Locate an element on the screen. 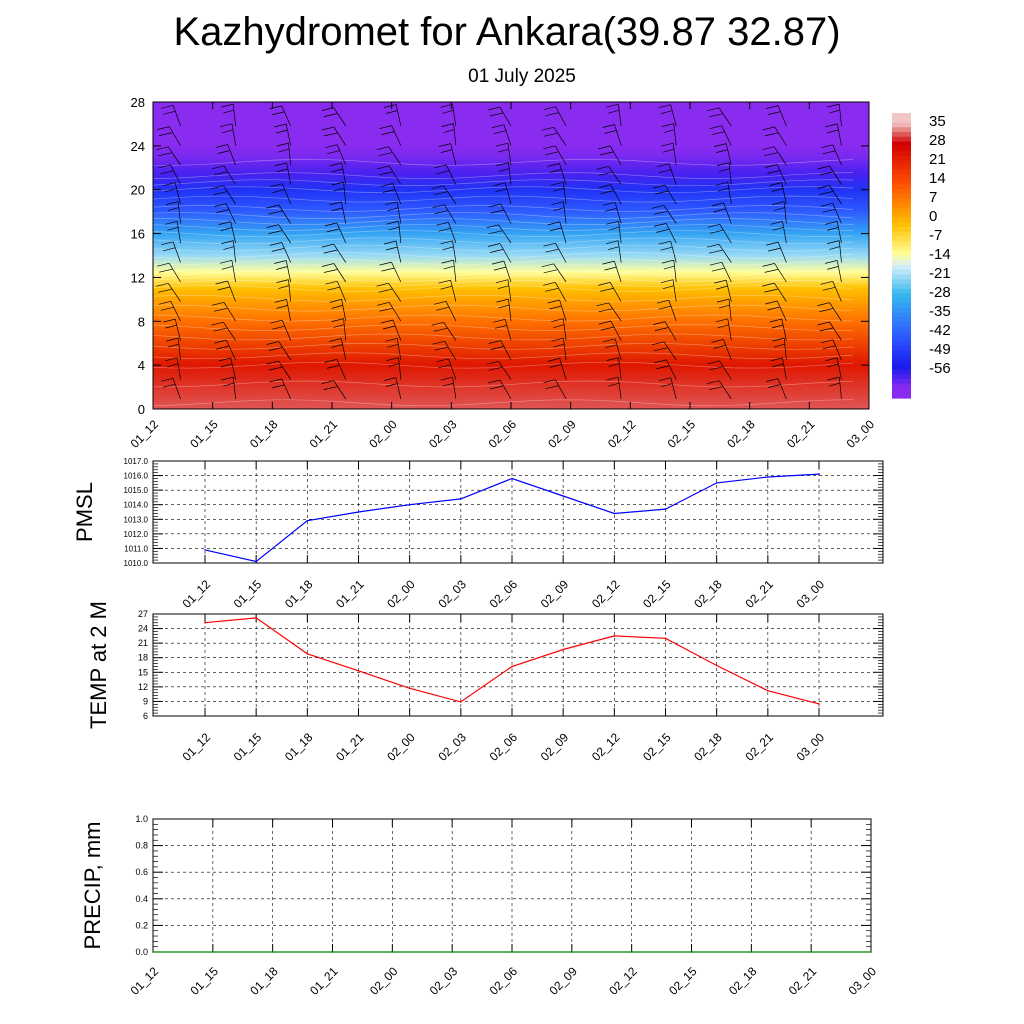 Image resolution: width=1024 pixels, height=1024 pixels. xtick-label: 02_15 is located at coordinates (657, 747).